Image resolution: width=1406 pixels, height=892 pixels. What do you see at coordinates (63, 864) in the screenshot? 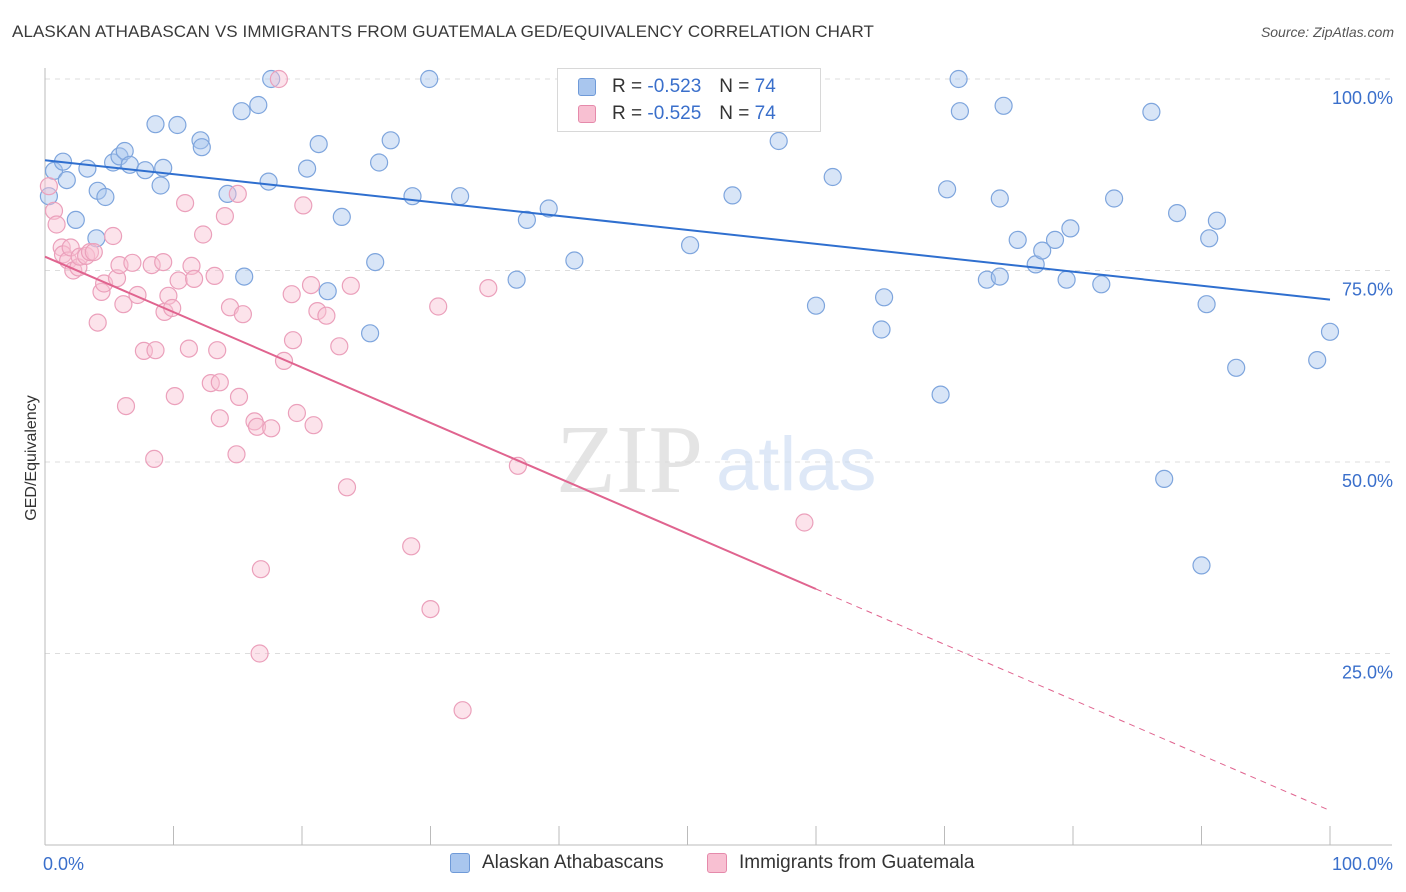
I see `x-tick-label: 0.0%` at bounding box center [63, 864].